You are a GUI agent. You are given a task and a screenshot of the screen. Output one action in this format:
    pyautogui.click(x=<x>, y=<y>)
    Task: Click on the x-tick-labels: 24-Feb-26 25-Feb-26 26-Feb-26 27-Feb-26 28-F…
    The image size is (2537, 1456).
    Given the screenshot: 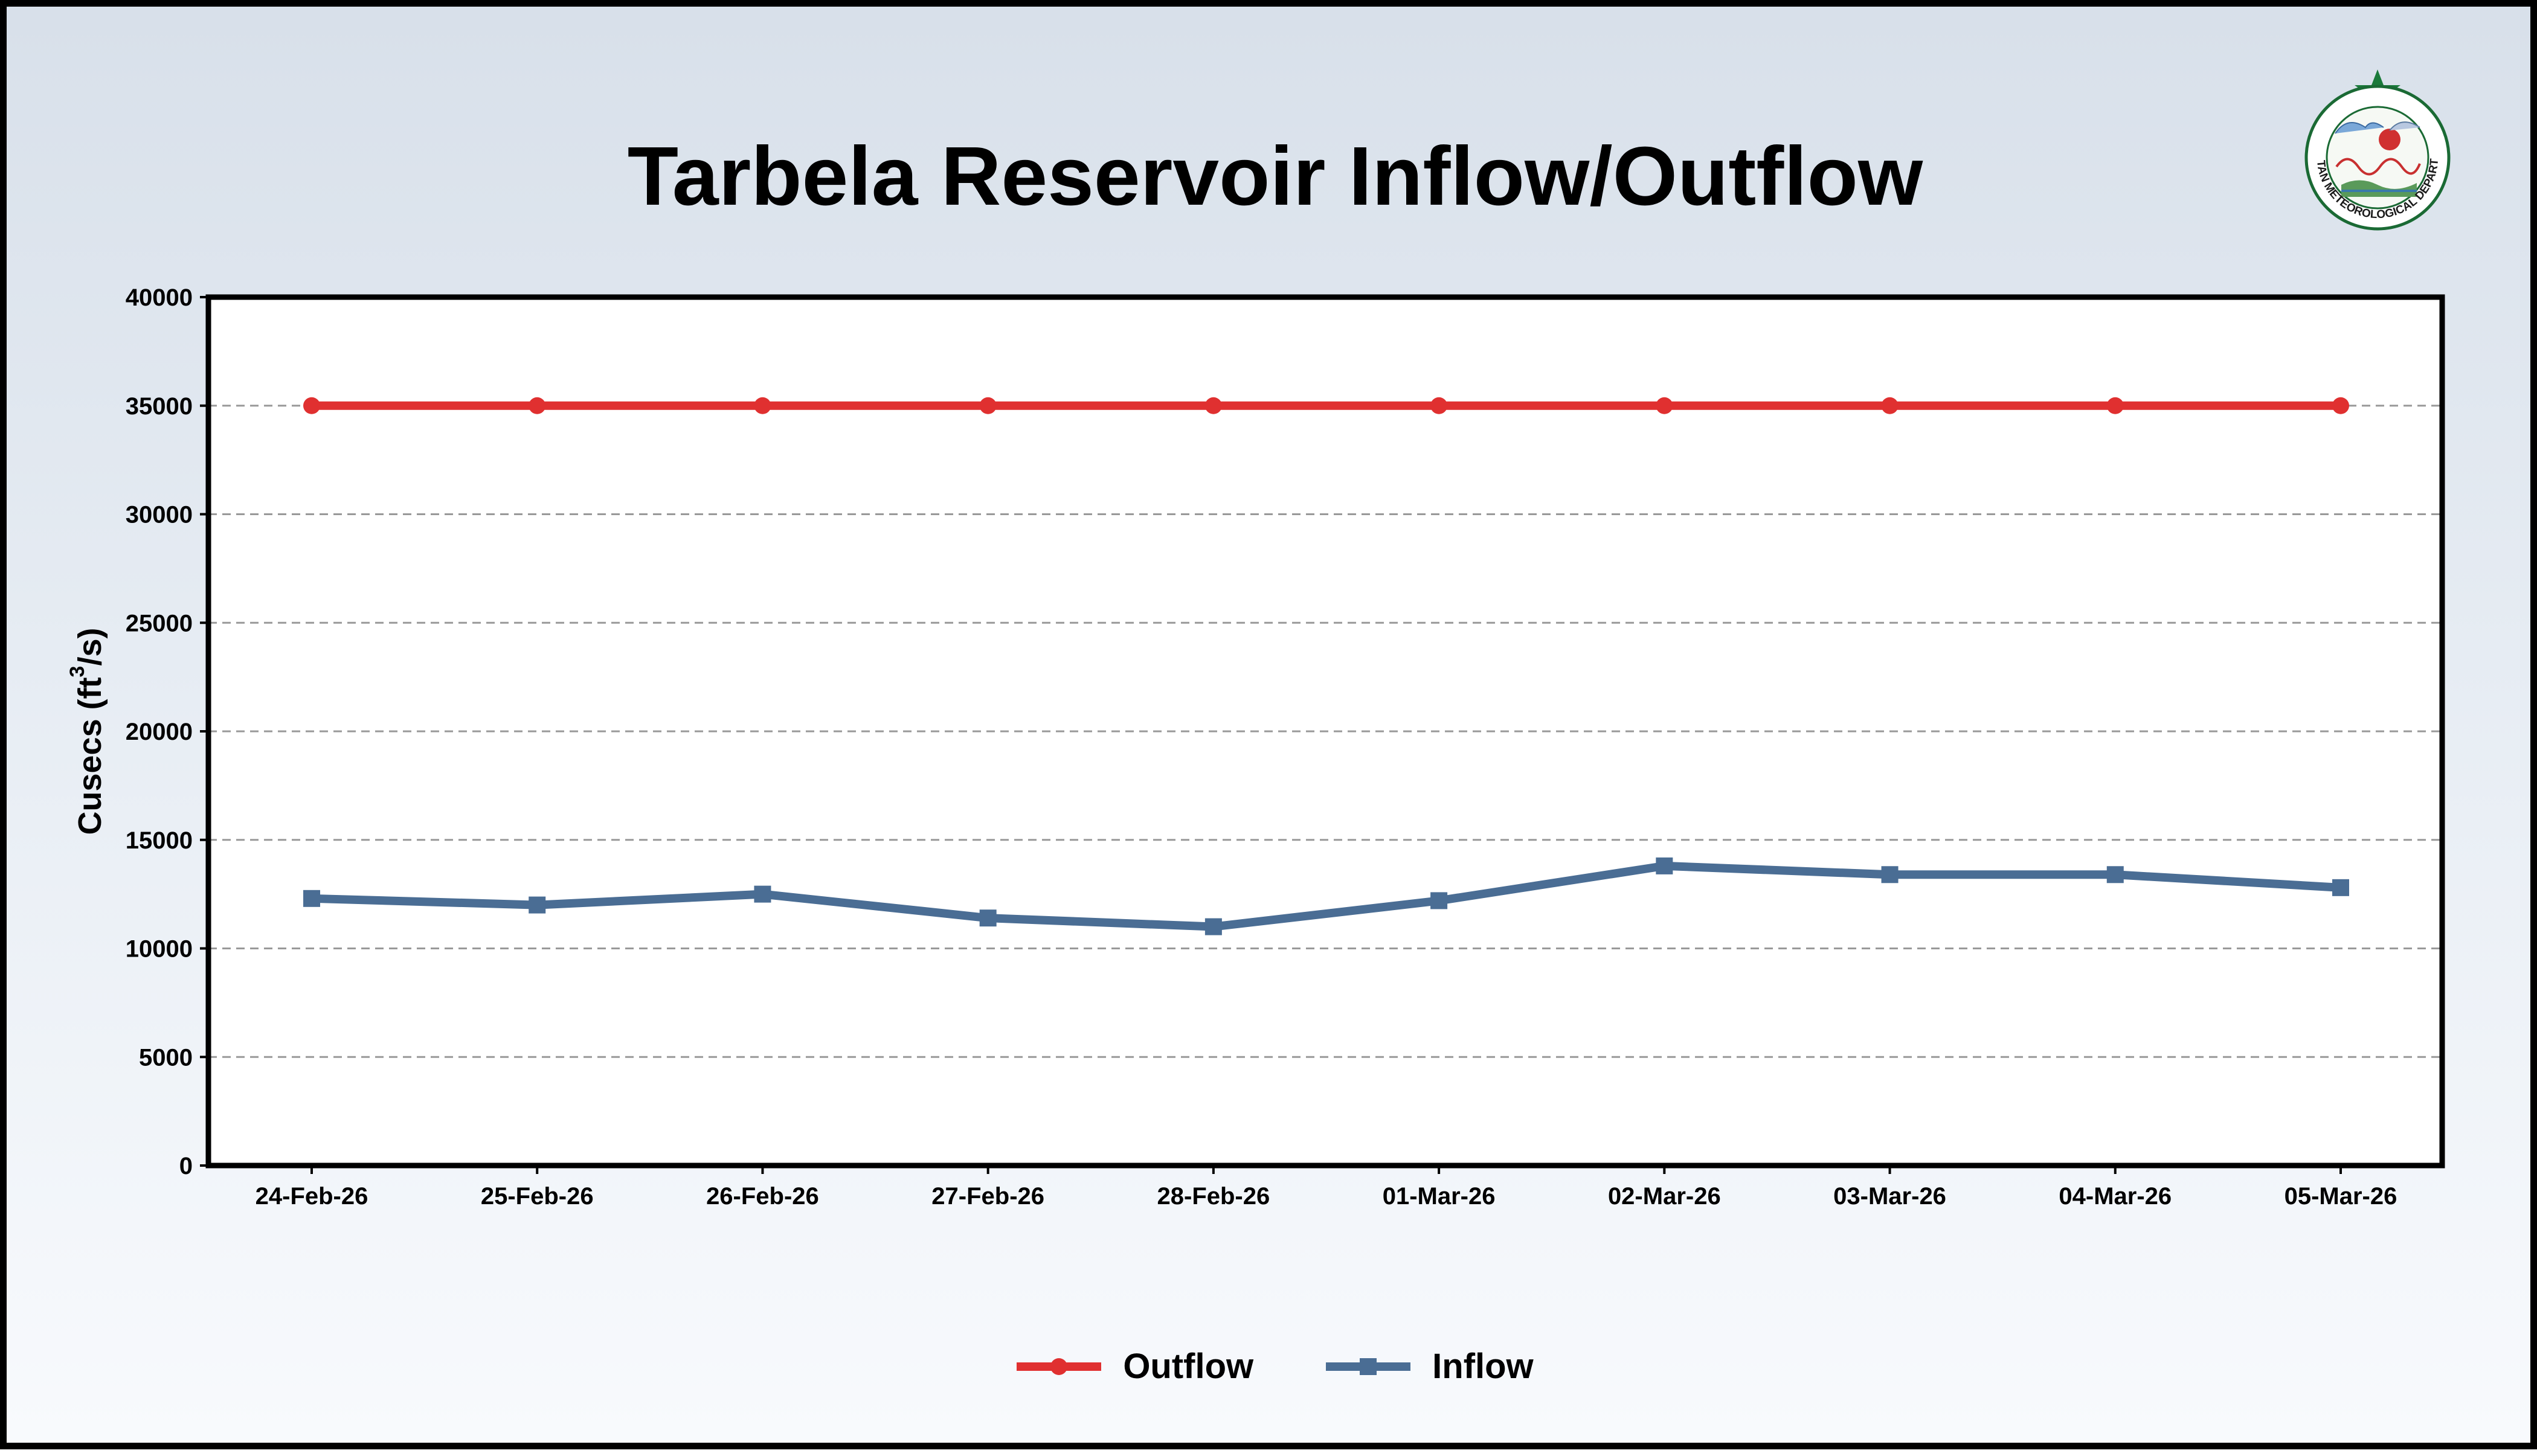 What is the action you would take?
    pyautogui.click(x=1326, y=1188)
    